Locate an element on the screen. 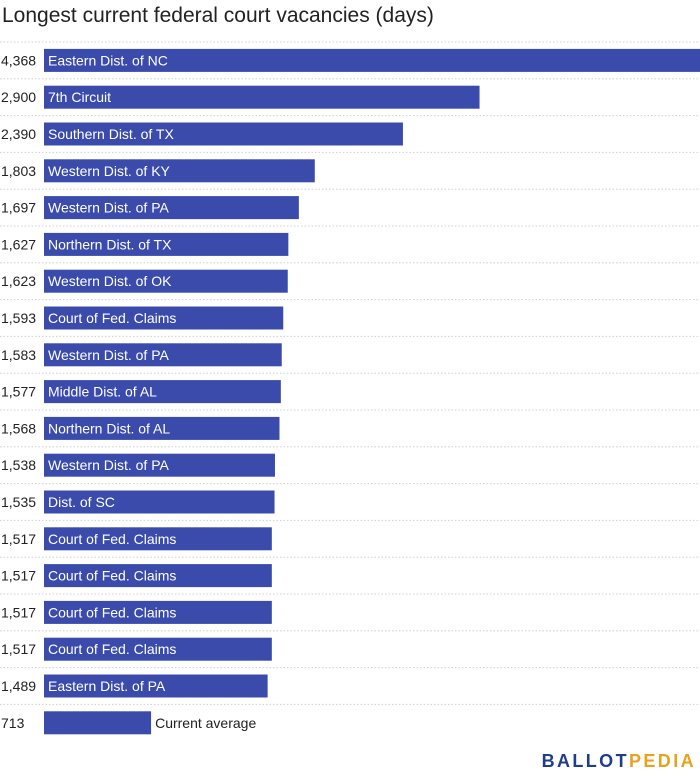 This screenshot has height=776, width=700. value-label: 1,535 is located at coordinates (18, 502).